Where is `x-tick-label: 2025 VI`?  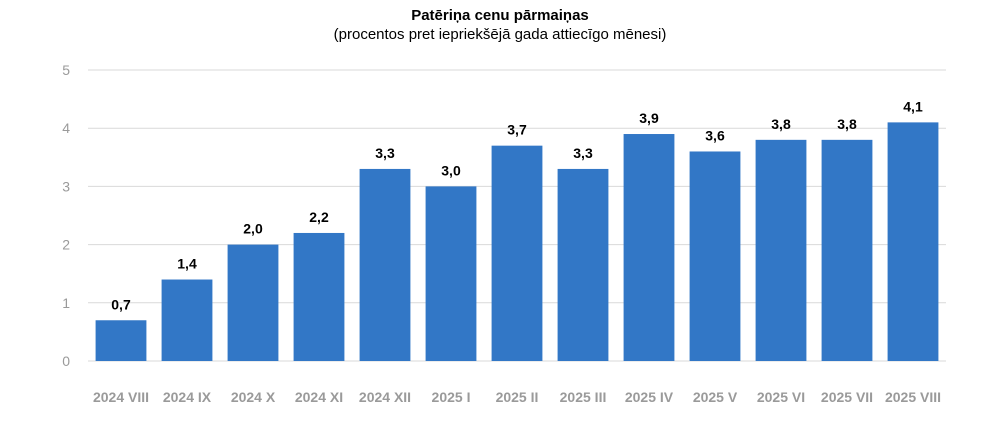
x-tick-label: 2025 VI is located at coordinates (781, 397).